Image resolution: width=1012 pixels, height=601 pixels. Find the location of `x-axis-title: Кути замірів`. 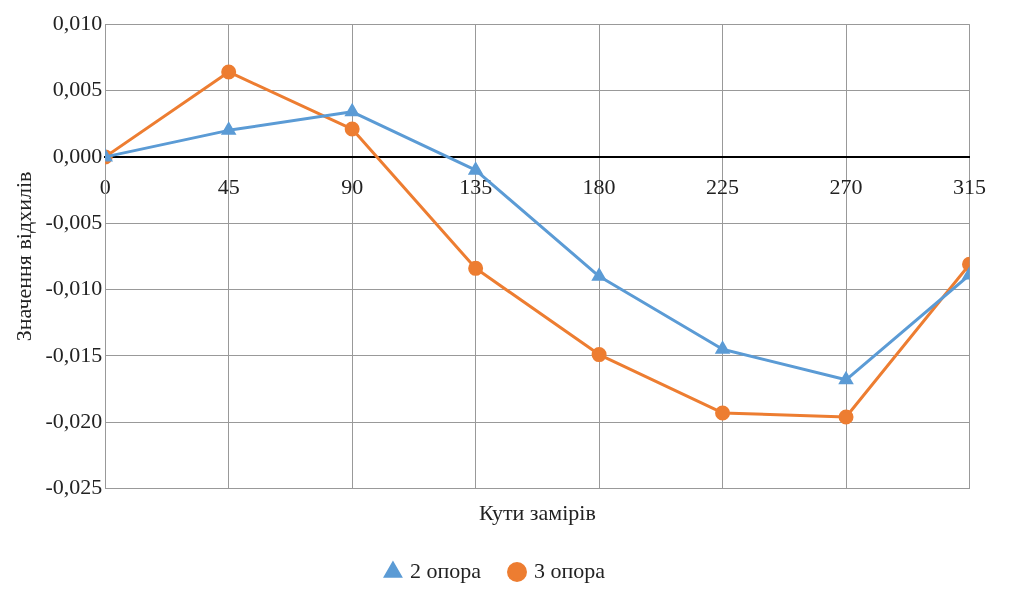

x-axis-title: Кути замірів is located at coordinates (537, 512).